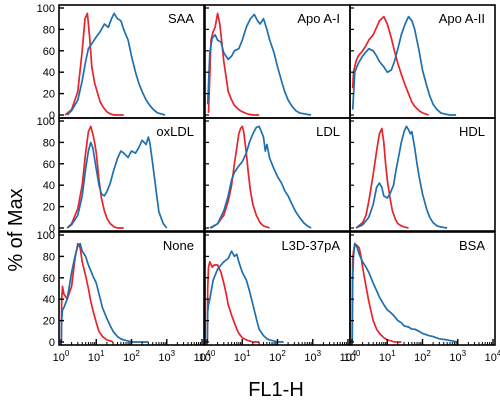  I want to click on panel-label: HDL, so click(472, 131).